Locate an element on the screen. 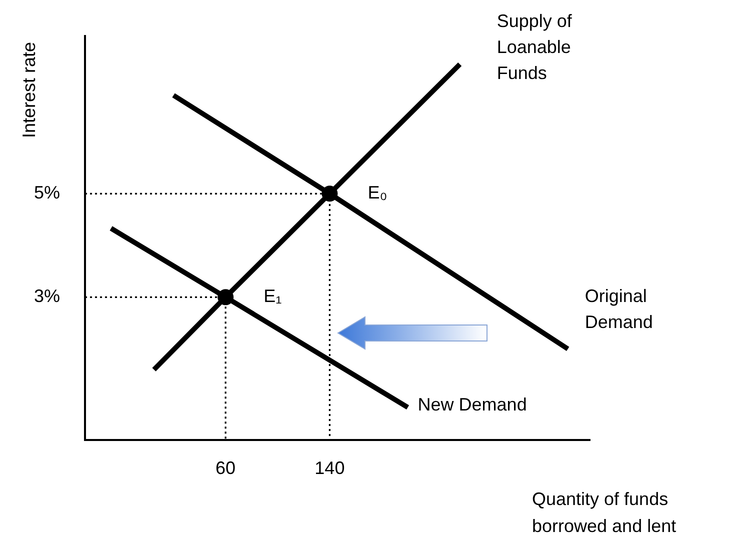 This screenshot has height=546, width=740. x-axis-title: Quantity of funds borrowed and lent is located at coordinates (604, 512).